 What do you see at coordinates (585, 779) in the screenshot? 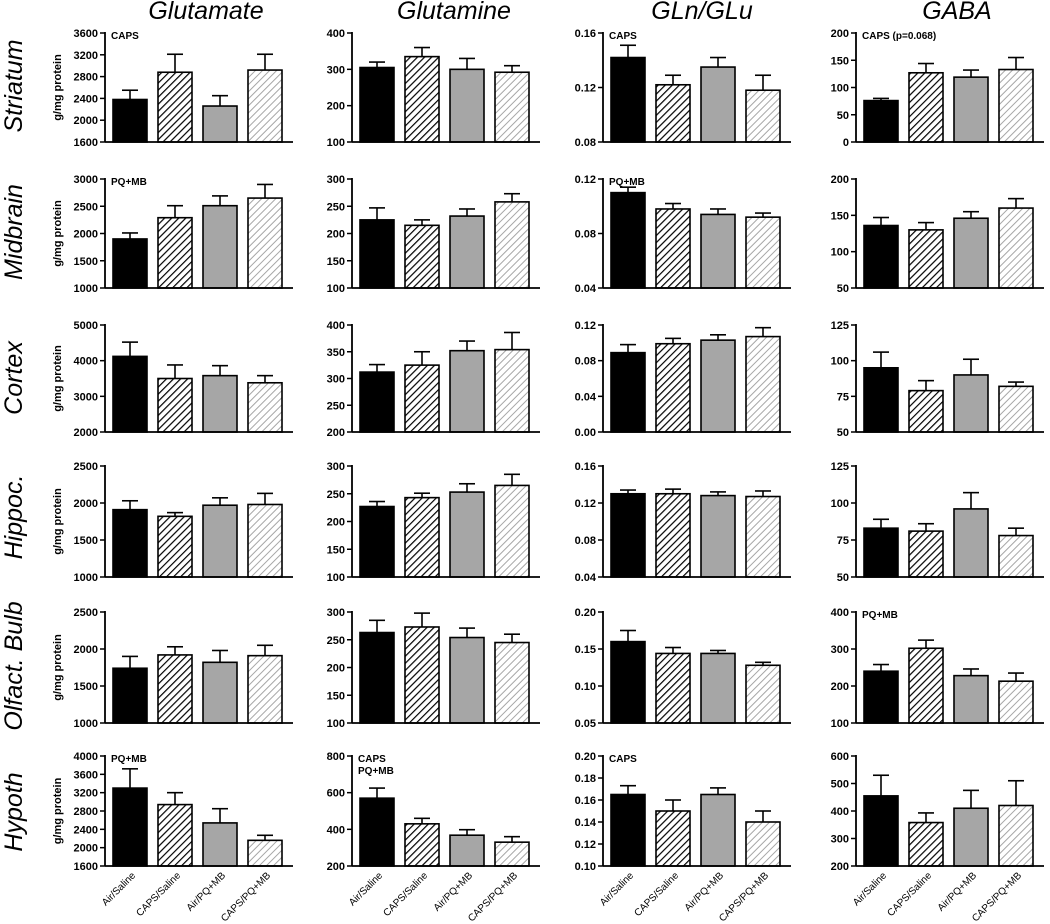
I see `y-tick-label: 0.18` at bounding box center [585, 779].